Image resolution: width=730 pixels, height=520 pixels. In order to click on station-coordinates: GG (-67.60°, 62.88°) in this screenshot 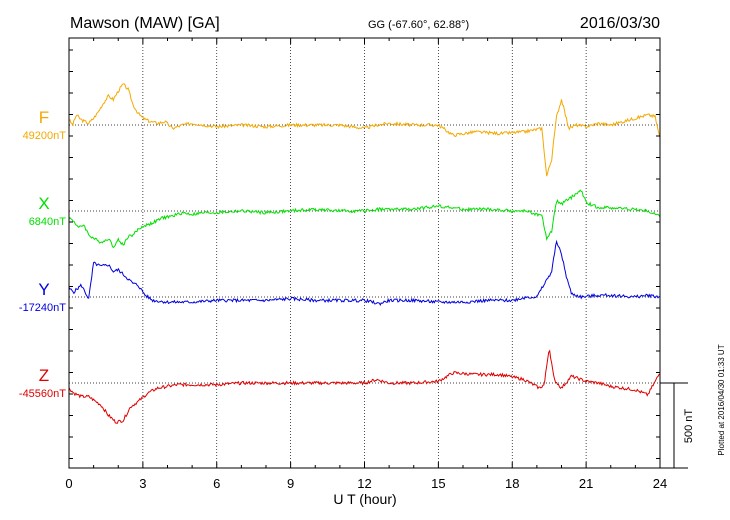, I will do `click(418, 25)`.